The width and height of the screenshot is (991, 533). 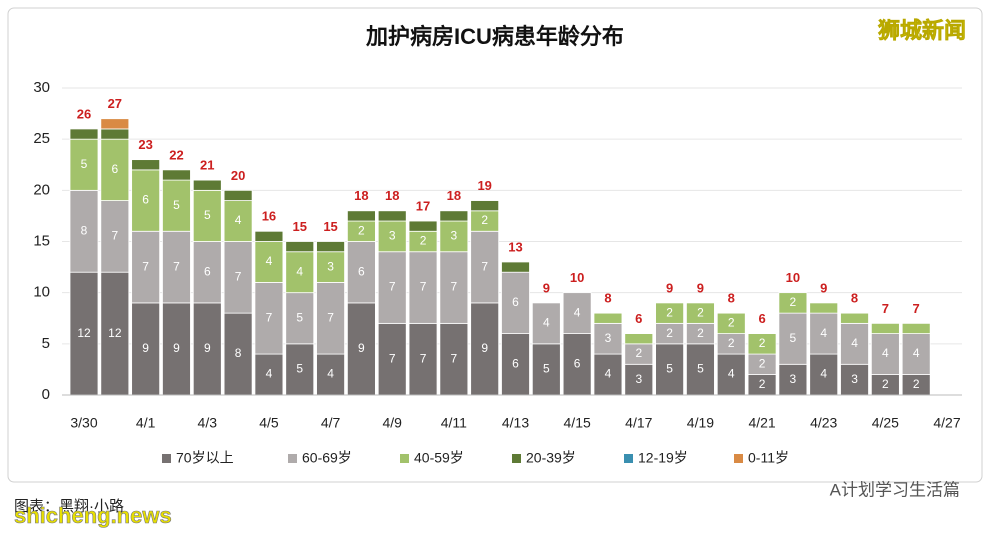 I want to click on legend-label: 60-69岁, so click(x=327, y=458).